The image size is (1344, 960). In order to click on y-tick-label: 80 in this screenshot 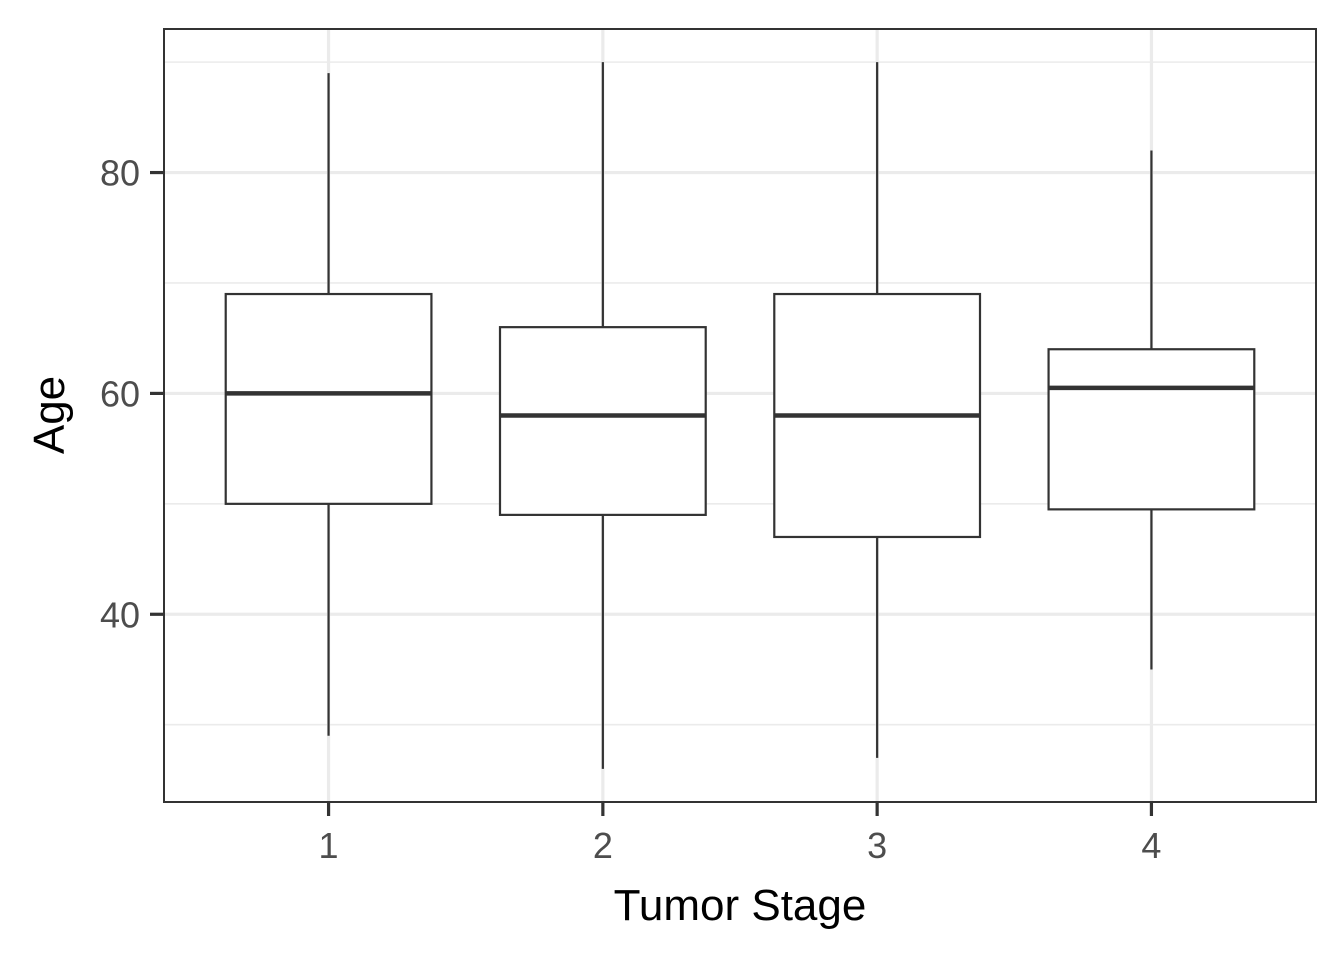, I will do `click(120, 173)`.